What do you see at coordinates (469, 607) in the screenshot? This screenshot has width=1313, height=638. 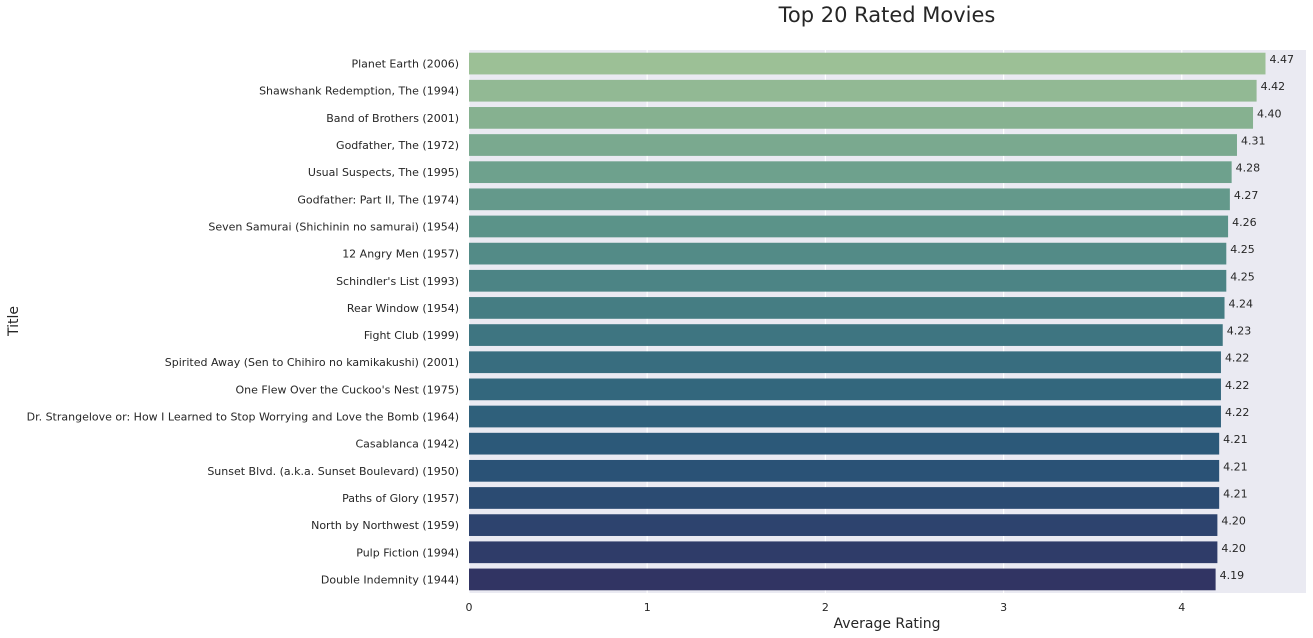 I see `x-tick-label: 0` at bounding box center [469, 607].